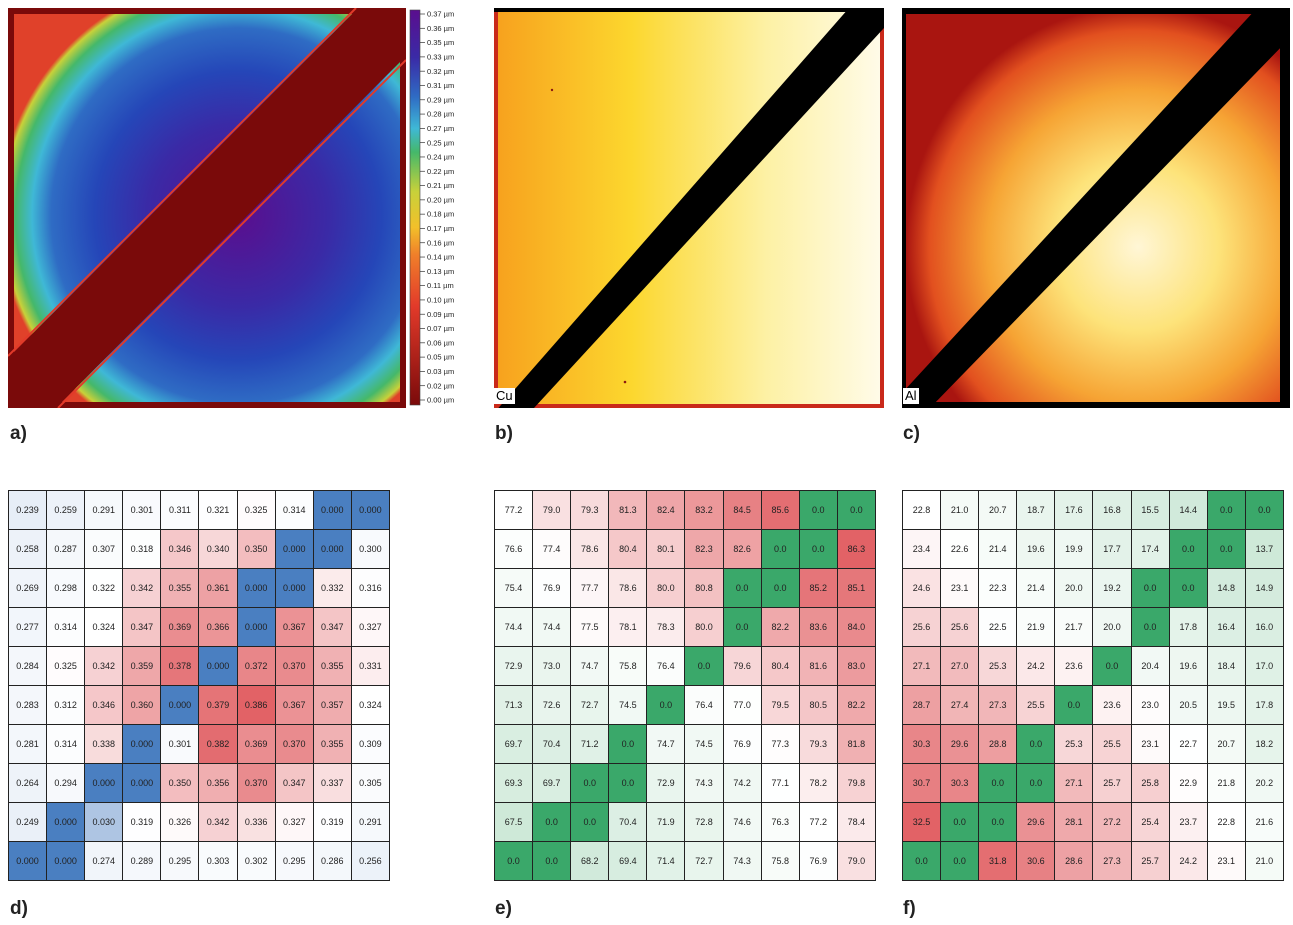 Image resolution: width=1293 pixels, height=925 pixels. What do you see at coordinates (818, 861) in the screenshot?
I see `table-cell: 76.9` at bounding box center [818, 861].